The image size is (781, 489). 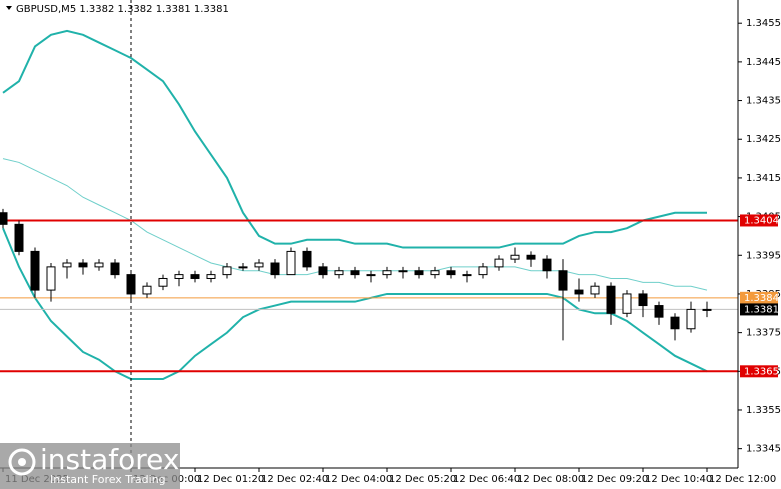 I want to click on x-tick-label: 12 Dec 05:20, so click(x=422, y=479).